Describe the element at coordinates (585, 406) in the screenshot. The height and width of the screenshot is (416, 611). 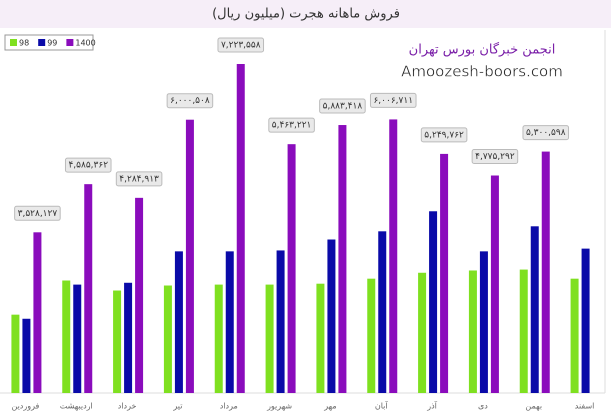
I see `x-tick-label: اسفند` at that location.